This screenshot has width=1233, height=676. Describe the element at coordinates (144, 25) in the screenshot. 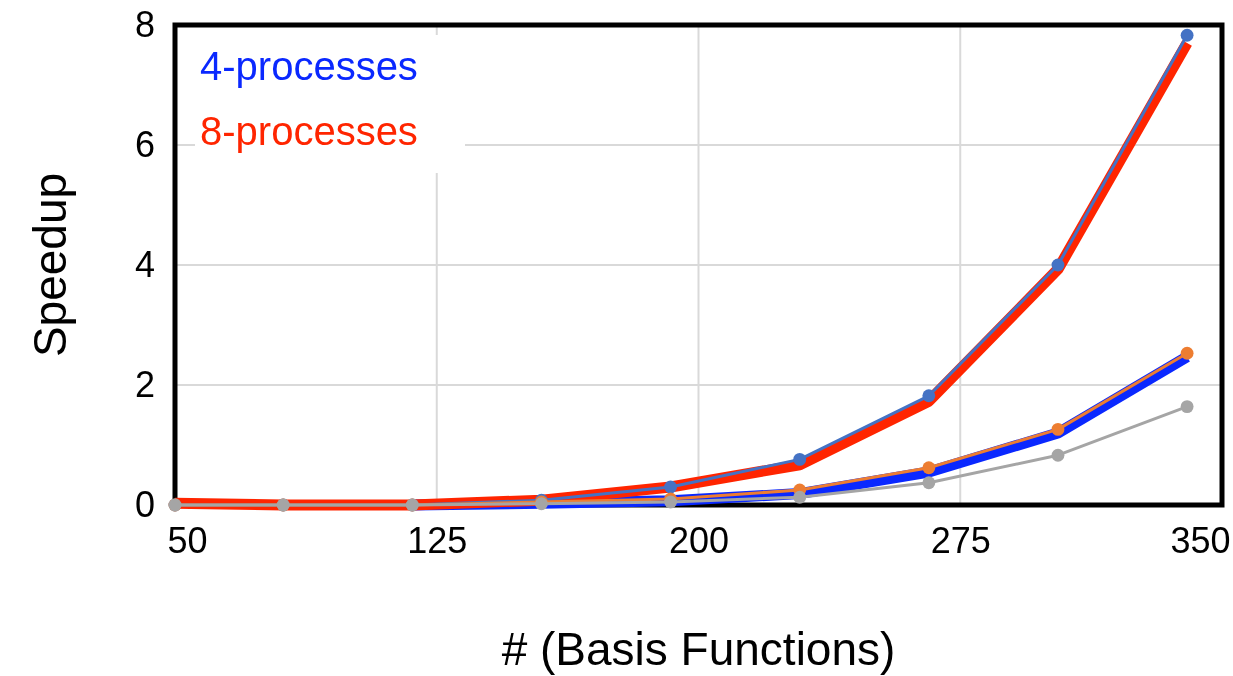

I see `y-tick-label: 8` at that location.